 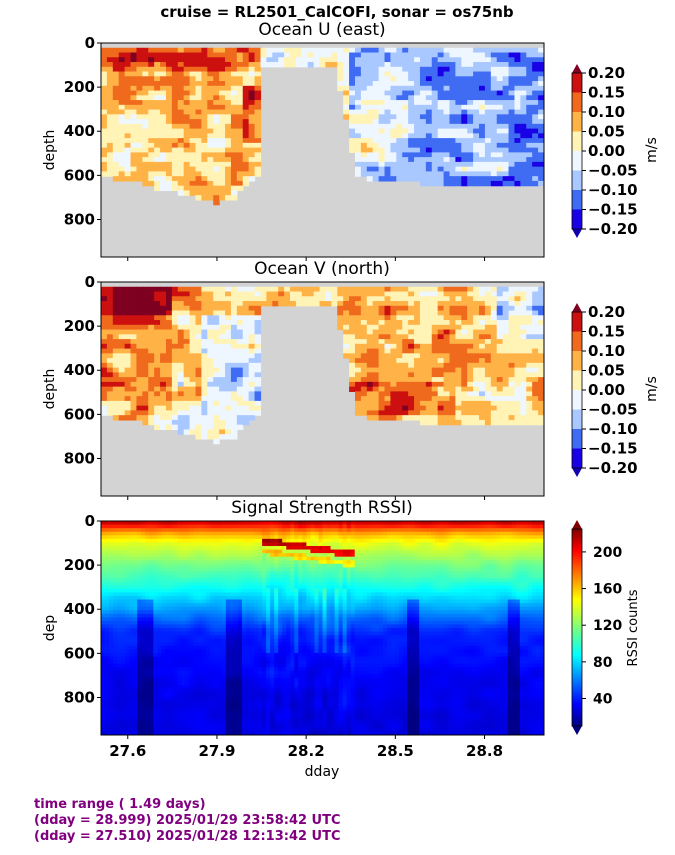 What do you see at coordinates (577, 233) in the screenshot?
I see `colorbar-min-arrow` at bounding box center [577, 233].